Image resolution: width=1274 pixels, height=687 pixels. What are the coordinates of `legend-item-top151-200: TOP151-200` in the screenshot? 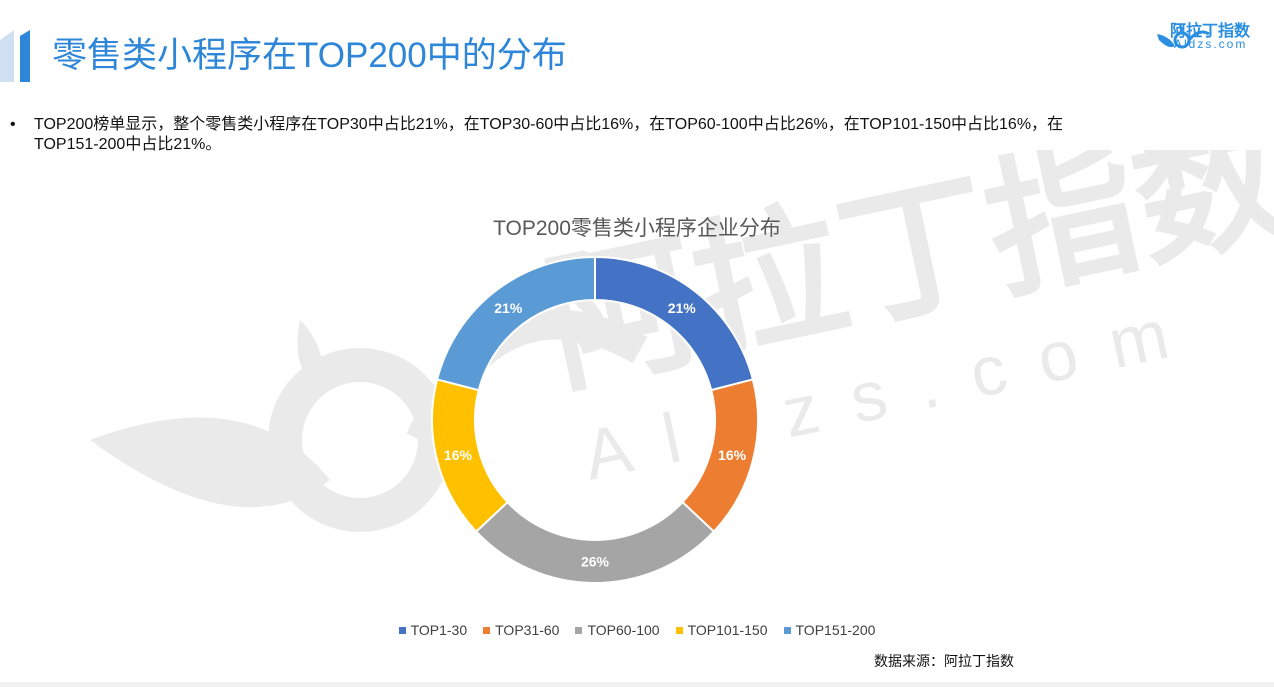 It's located at (829, 630).